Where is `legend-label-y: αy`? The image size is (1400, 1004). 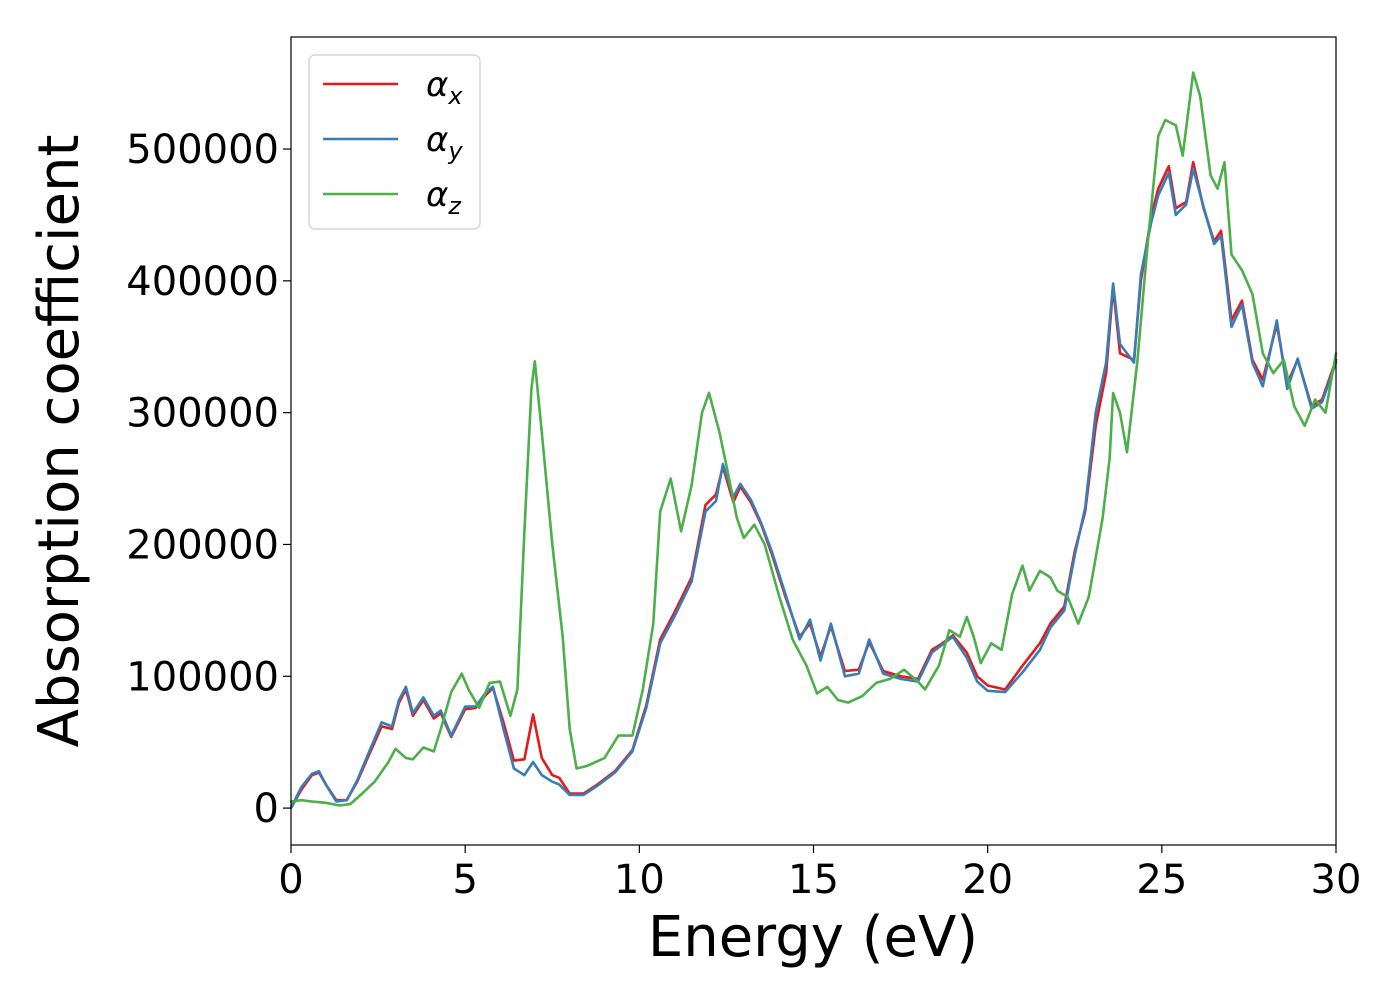 legend-label-y: αy is located at coordinates (444, 142).